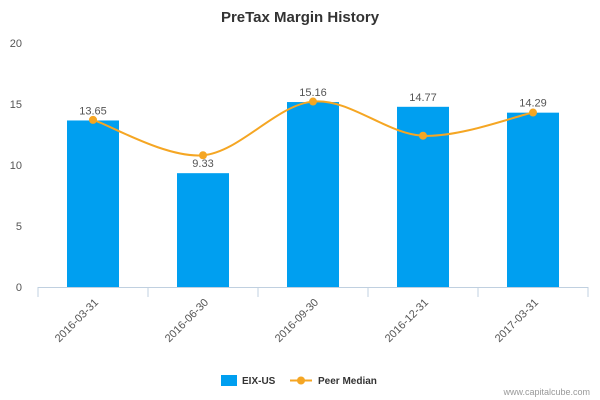 The width and height of the screenshot is (600, 400). What do you see at coordinates (202, 164) in the screenshot?
I see `bar-data-label: 9.33` at bounding box center [202, 164].